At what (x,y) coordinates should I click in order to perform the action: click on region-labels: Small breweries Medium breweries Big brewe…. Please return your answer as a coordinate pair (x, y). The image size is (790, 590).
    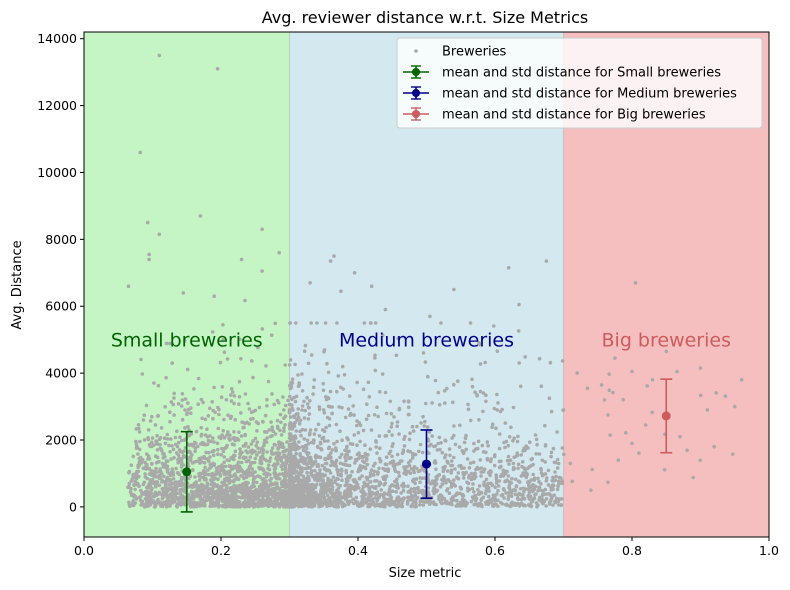
    Looking at the image, I should click on (421, 341).